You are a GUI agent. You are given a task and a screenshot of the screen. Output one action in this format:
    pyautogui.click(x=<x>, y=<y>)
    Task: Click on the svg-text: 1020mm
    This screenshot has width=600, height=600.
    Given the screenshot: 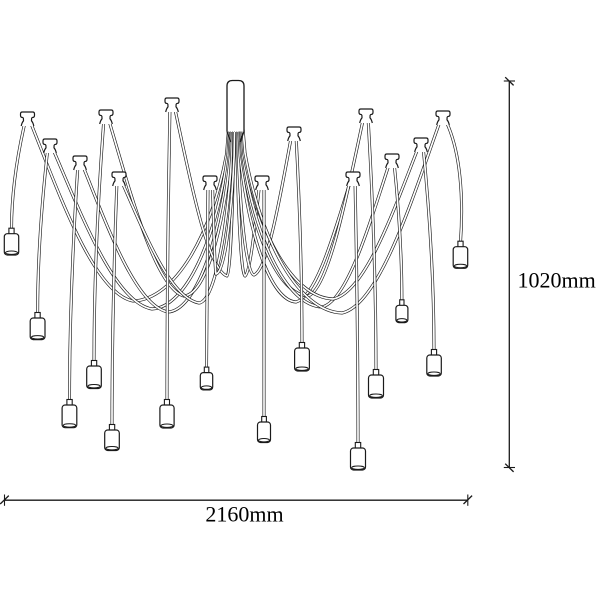 What is the action you would take?
    pyautogui.click(x=557, y=280)
    